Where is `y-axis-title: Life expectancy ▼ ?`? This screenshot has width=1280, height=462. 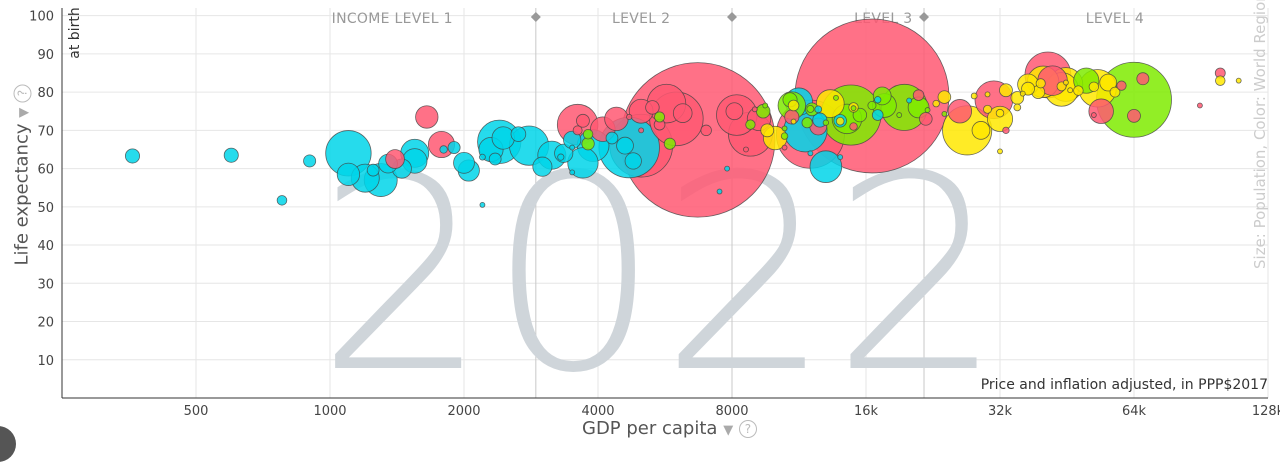
y-axis-title: Life expectancy ▼ ? is located at coordinates (22, 175).